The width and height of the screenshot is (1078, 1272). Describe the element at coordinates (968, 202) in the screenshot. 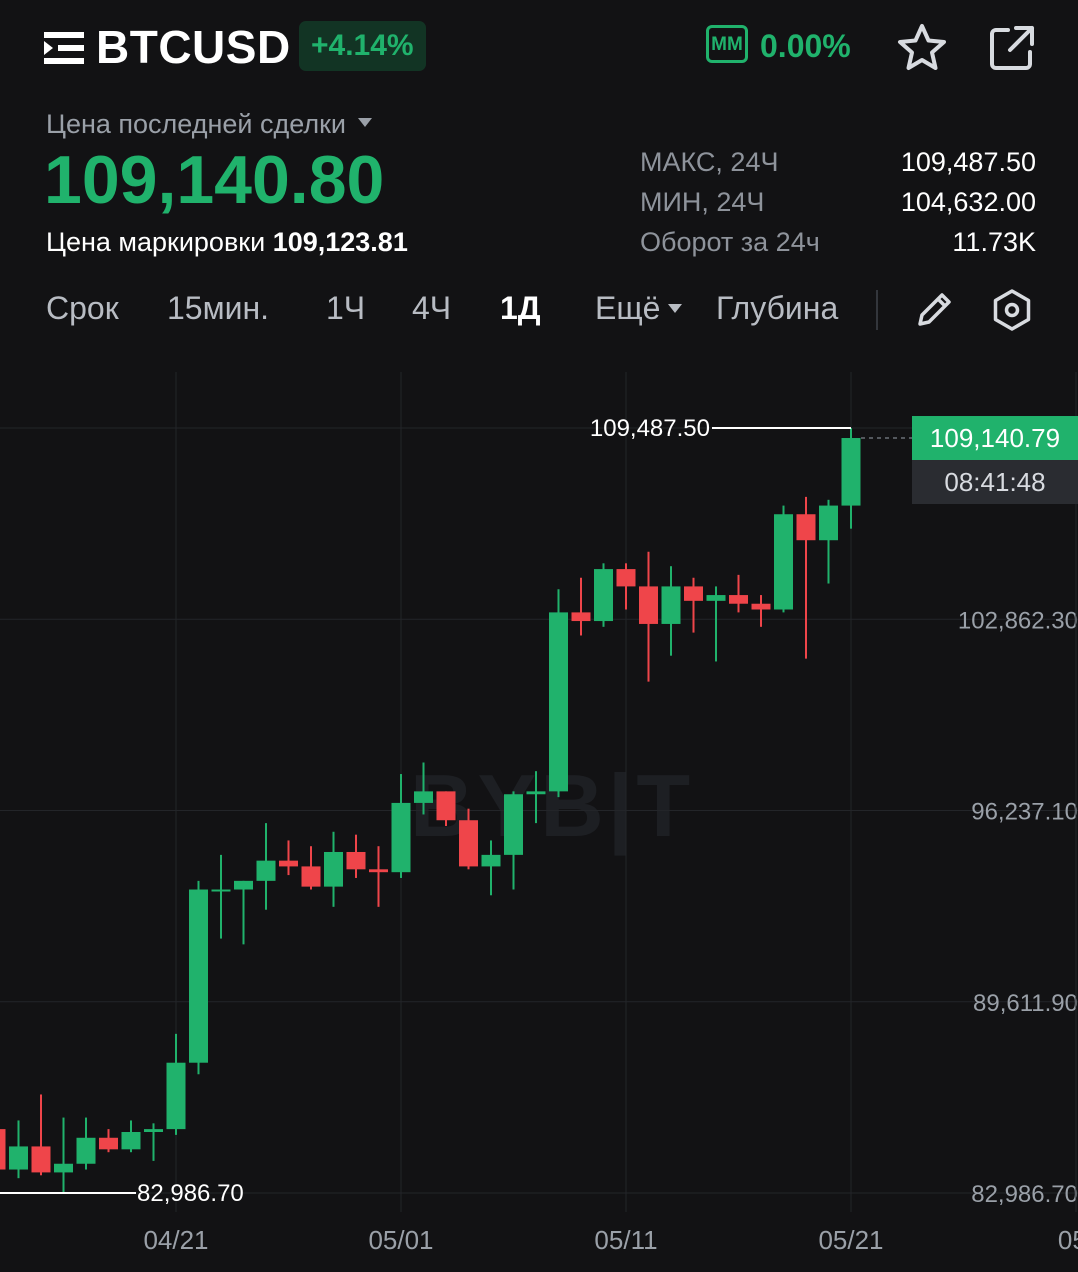

I see `stat-value: 104,632.00` at that location.